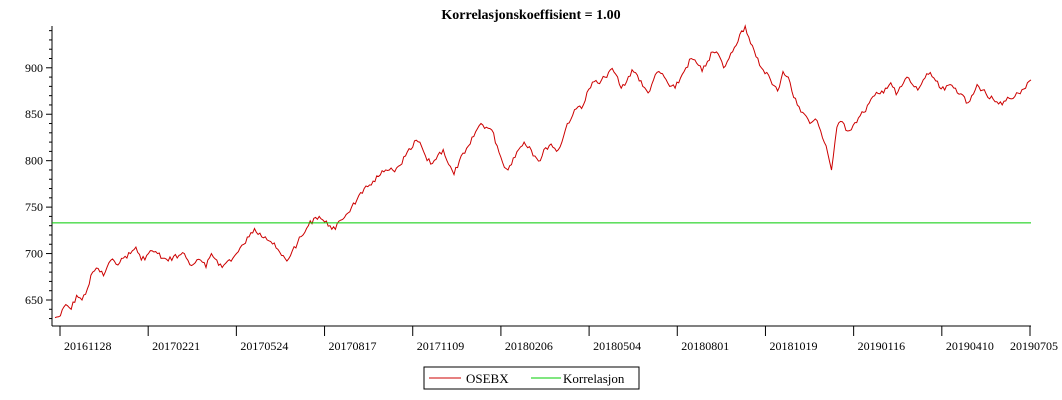  What do you see at coordinates (34, 254) in the screenshot?
I see `y-tick-label: 700` at bounding box center [34, 254].